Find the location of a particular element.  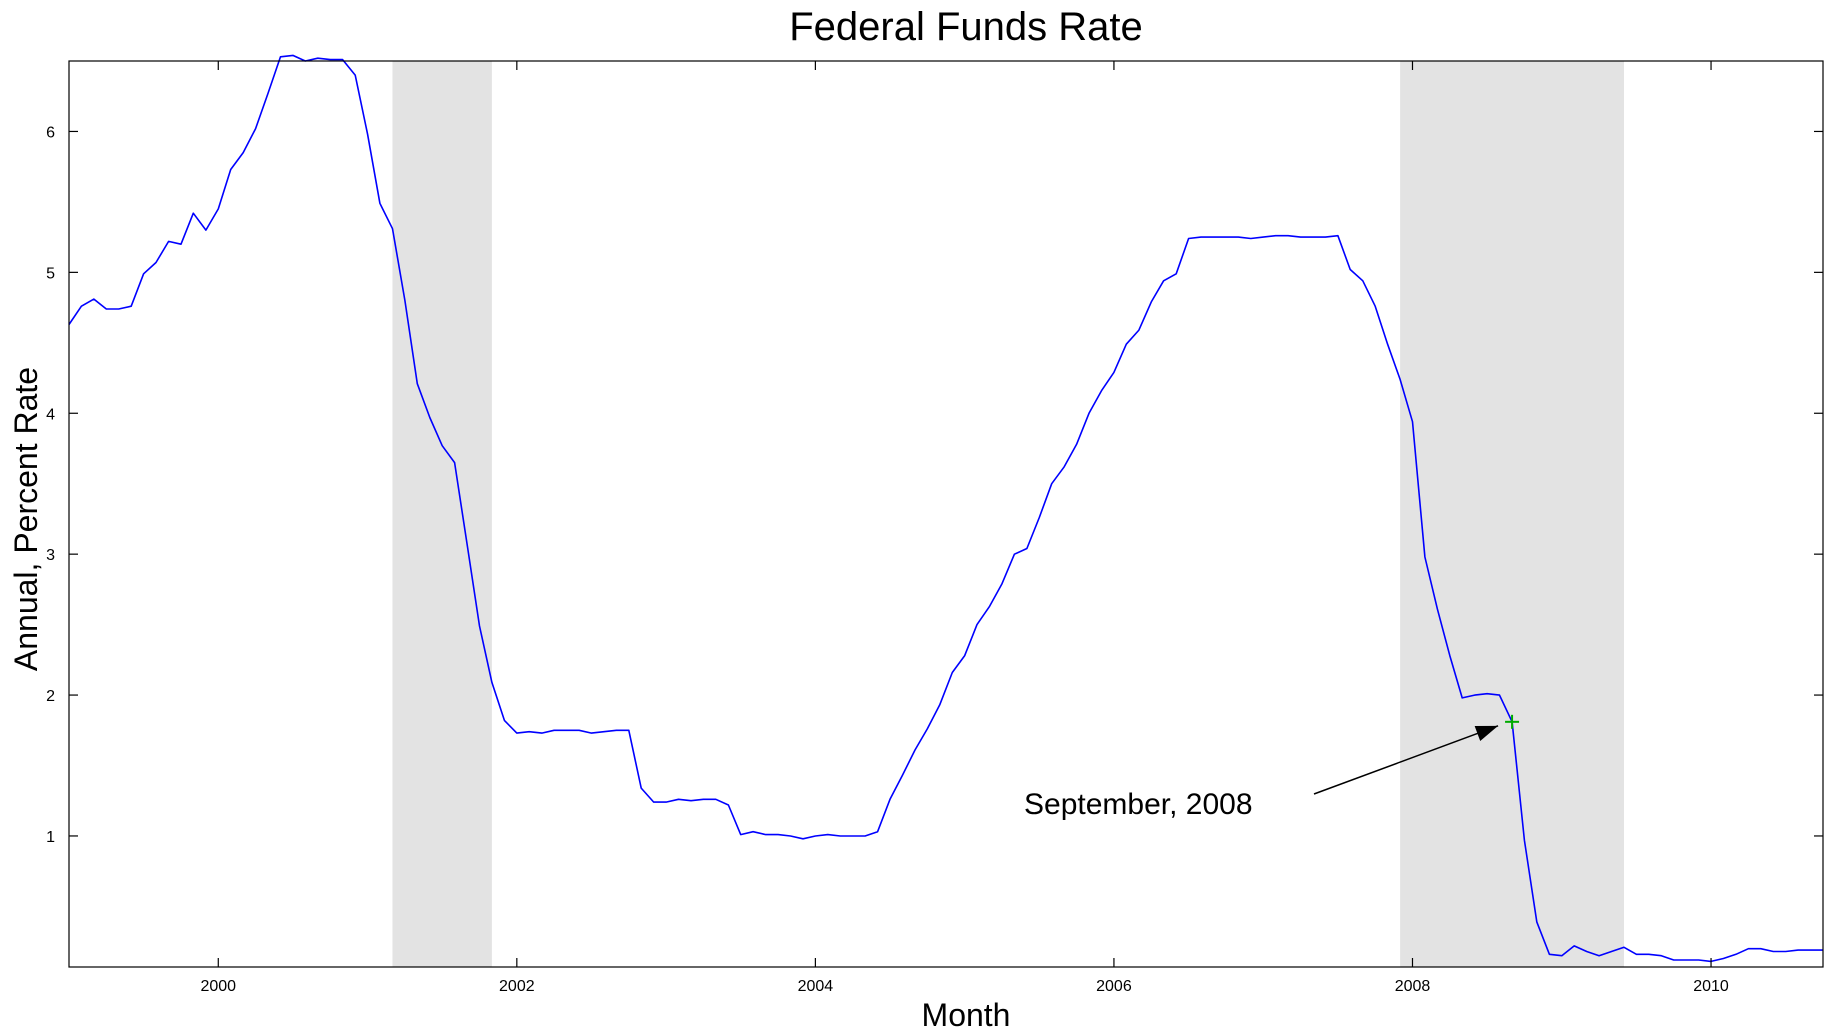

annotation-arrow-line is located at coordinates (1406, 760).